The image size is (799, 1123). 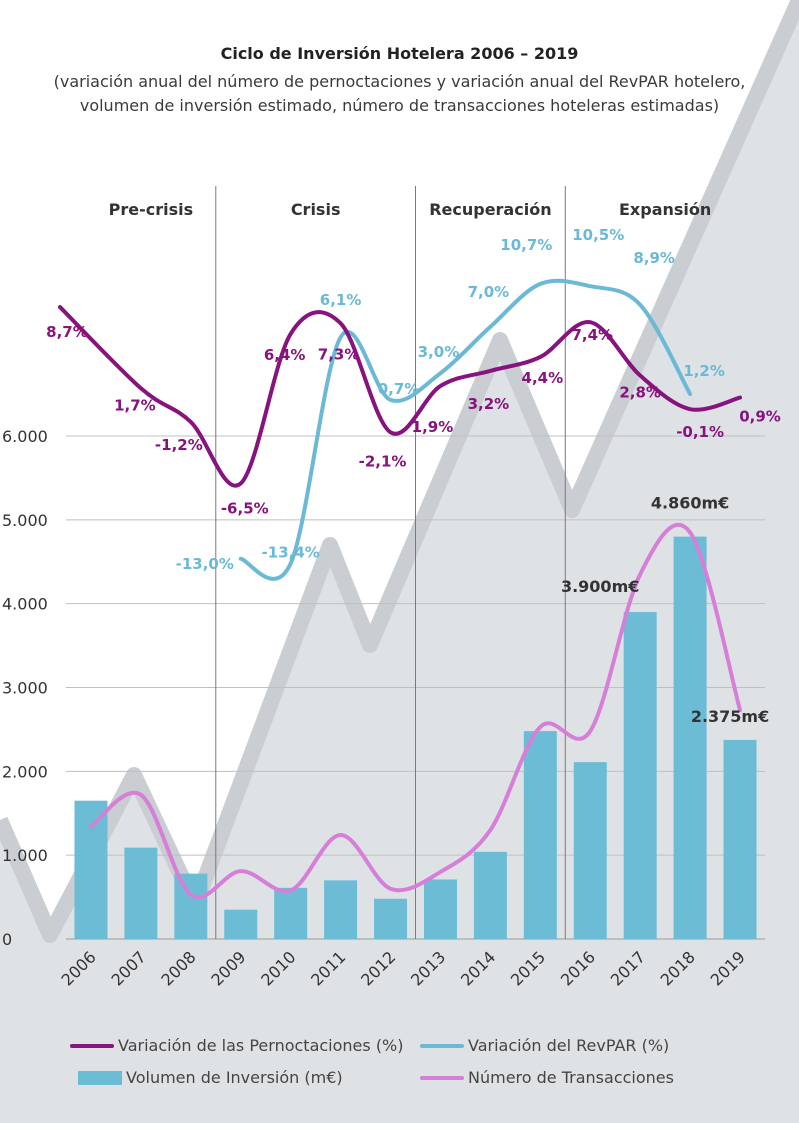 I want to click on legend-item: Volumen de Inversión (m€), so click(x=210, y=1077).